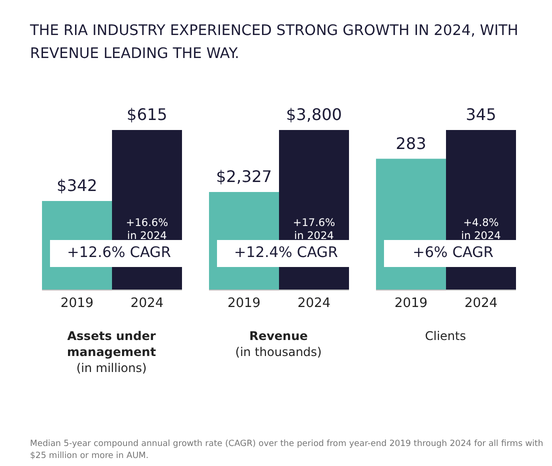  I want to click on data-label: $615, so click(147, 114).